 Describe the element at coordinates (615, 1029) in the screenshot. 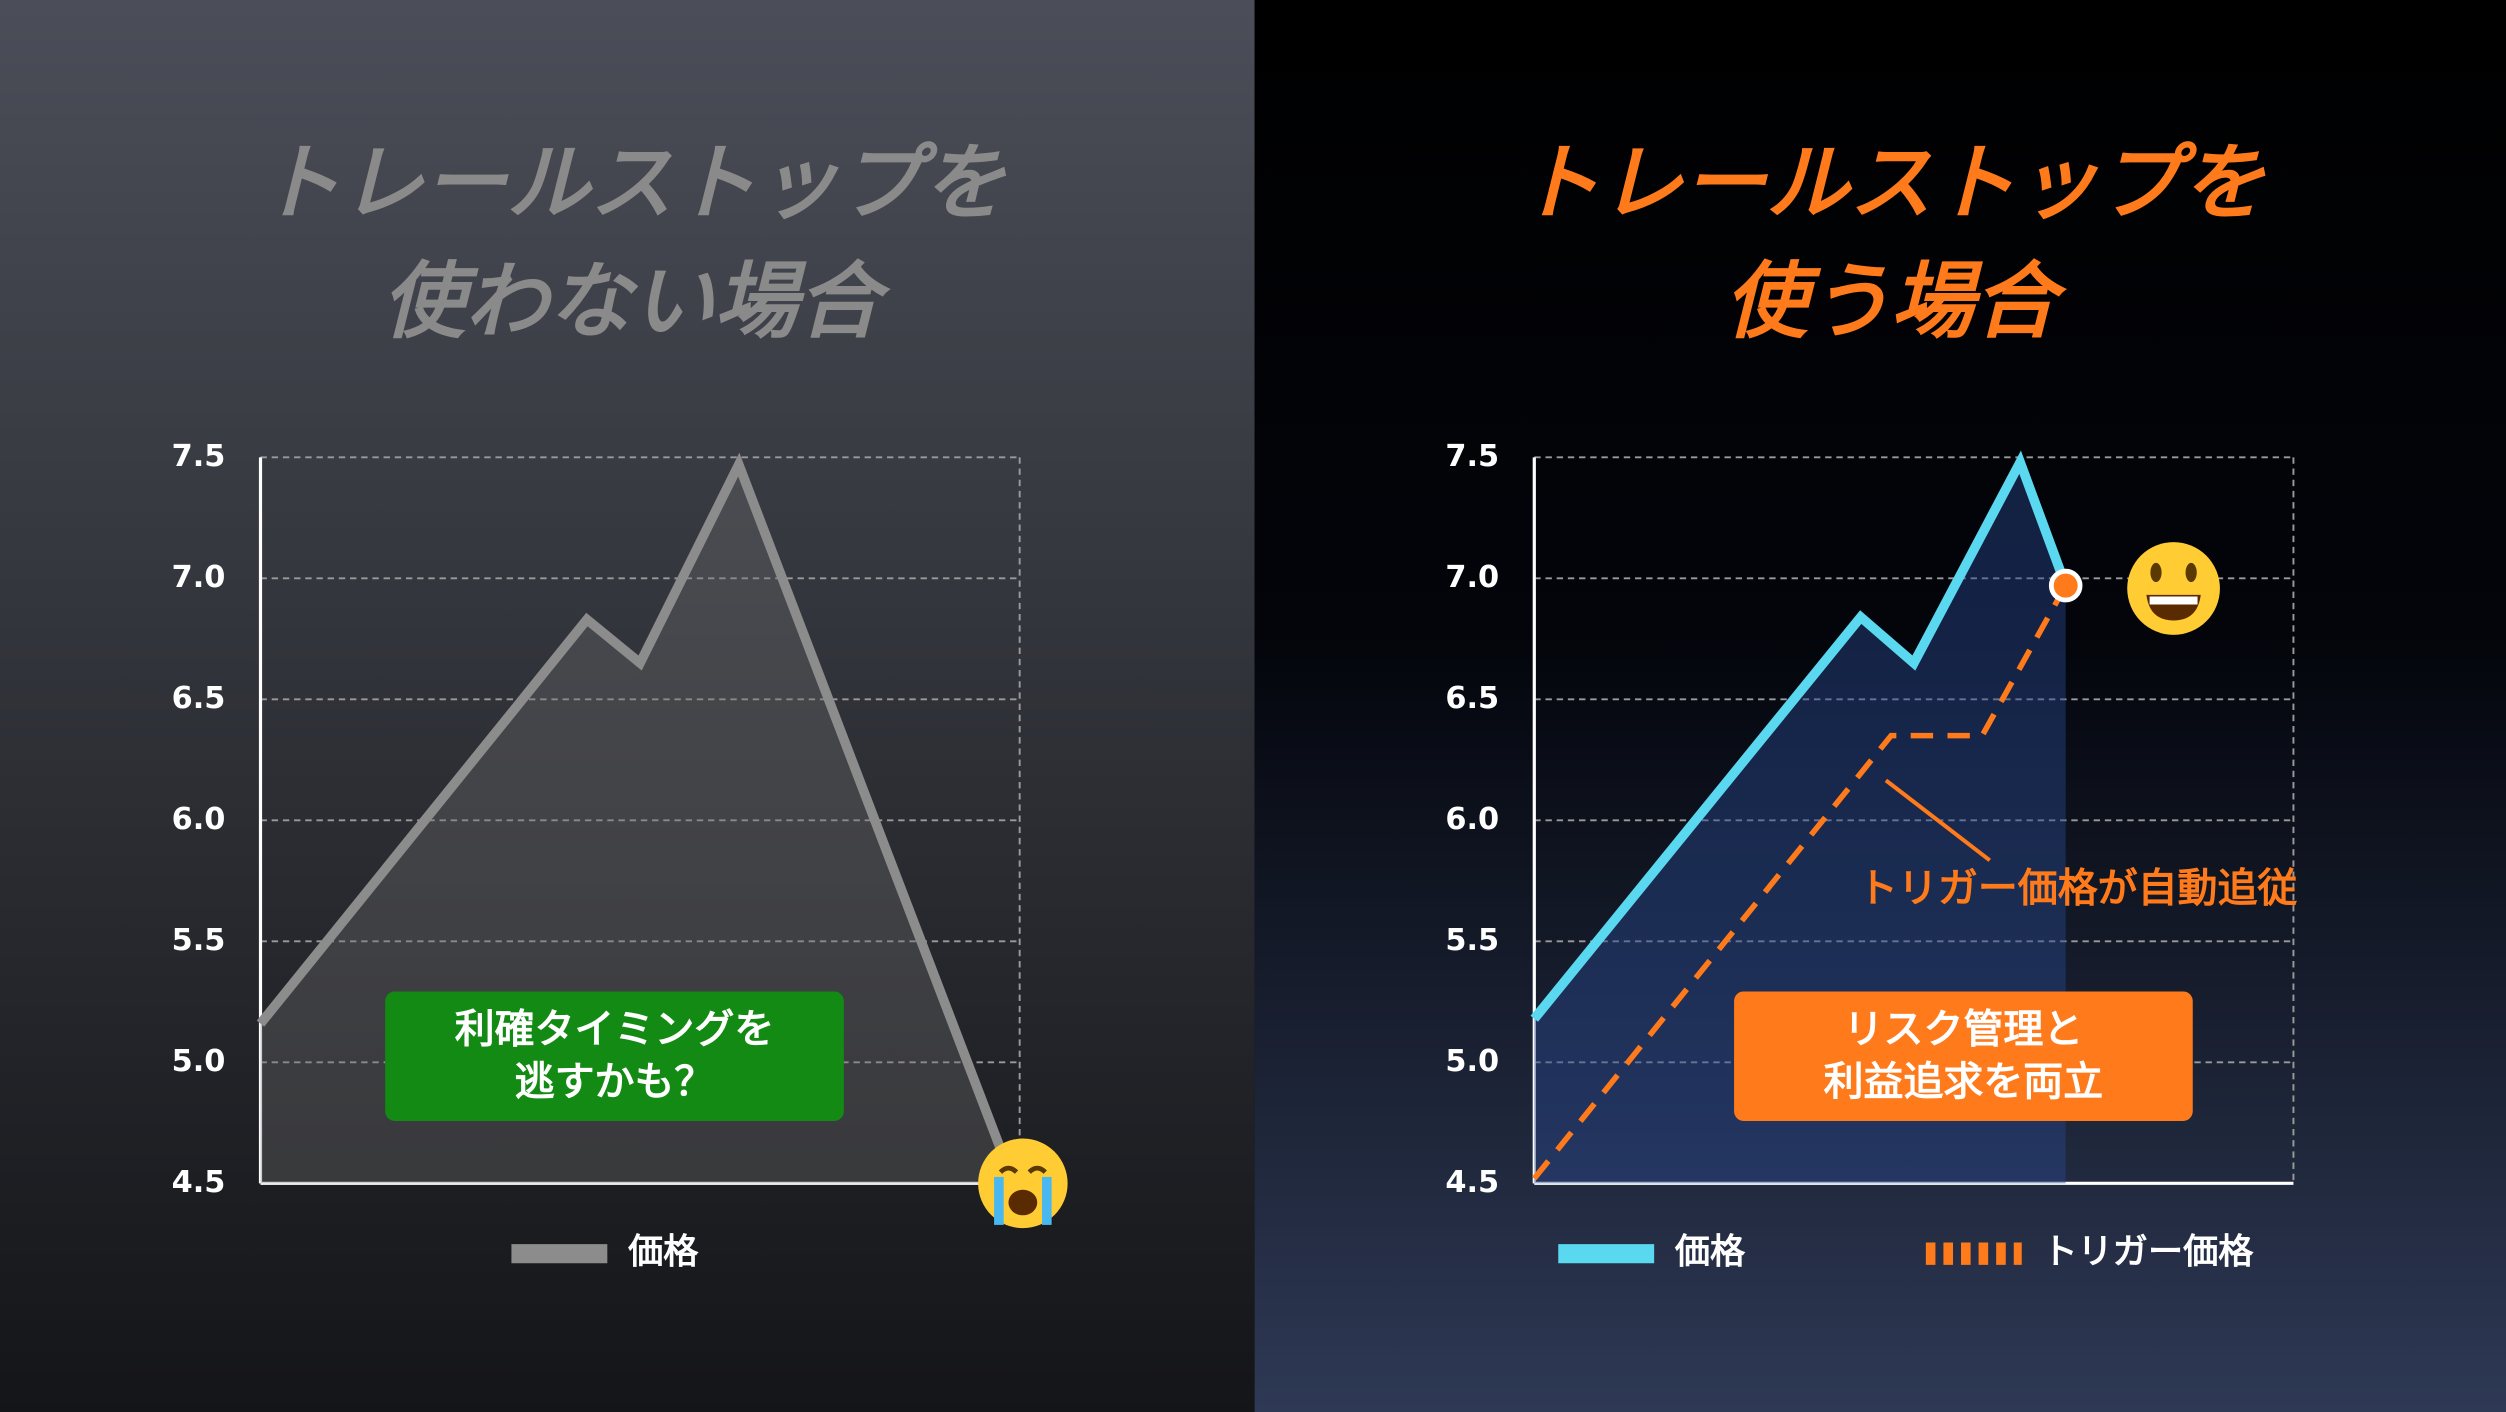

I see `annotation-text: 利確タイミングを` at that location.